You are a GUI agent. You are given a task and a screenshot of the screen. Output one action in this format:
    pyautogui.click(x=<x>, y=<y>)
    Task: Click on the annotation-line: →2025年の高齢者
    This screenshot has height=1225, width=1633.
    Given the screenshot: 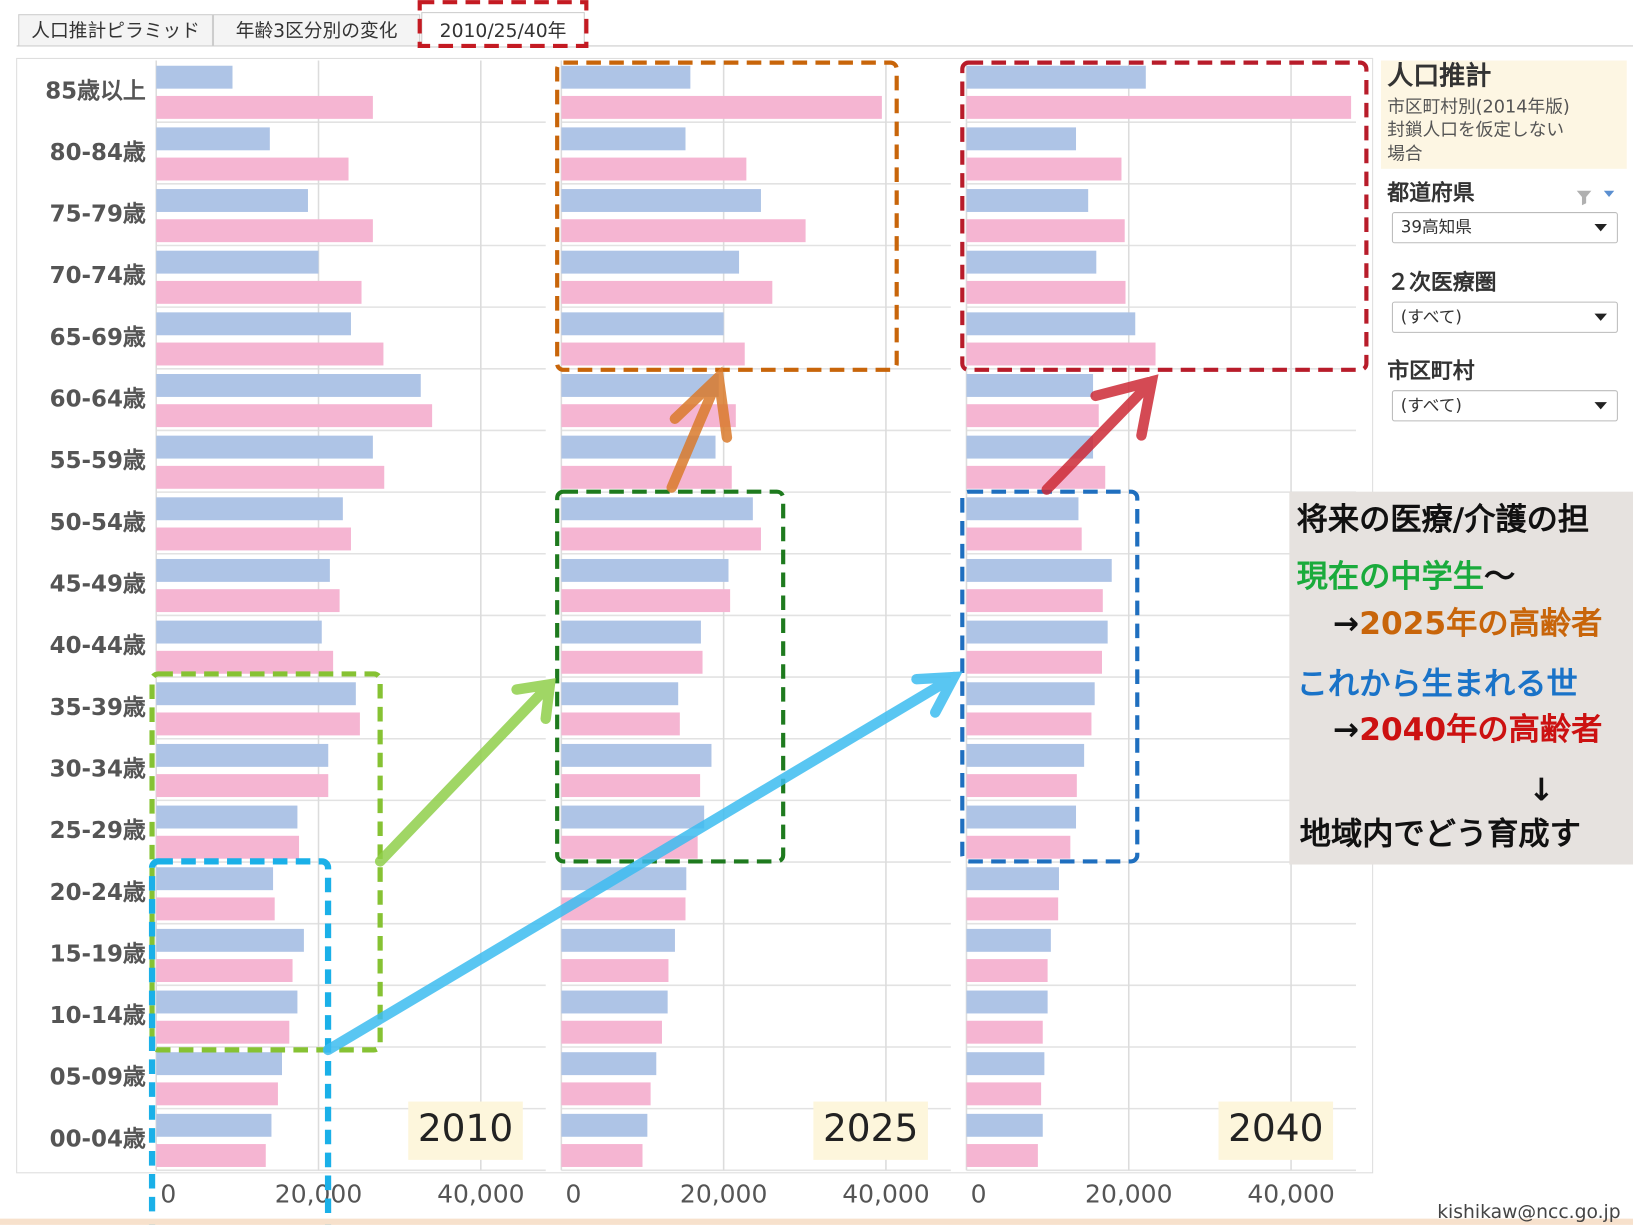 What is the action you would take?
    pyautogui.click(x=1467, y=624)
    